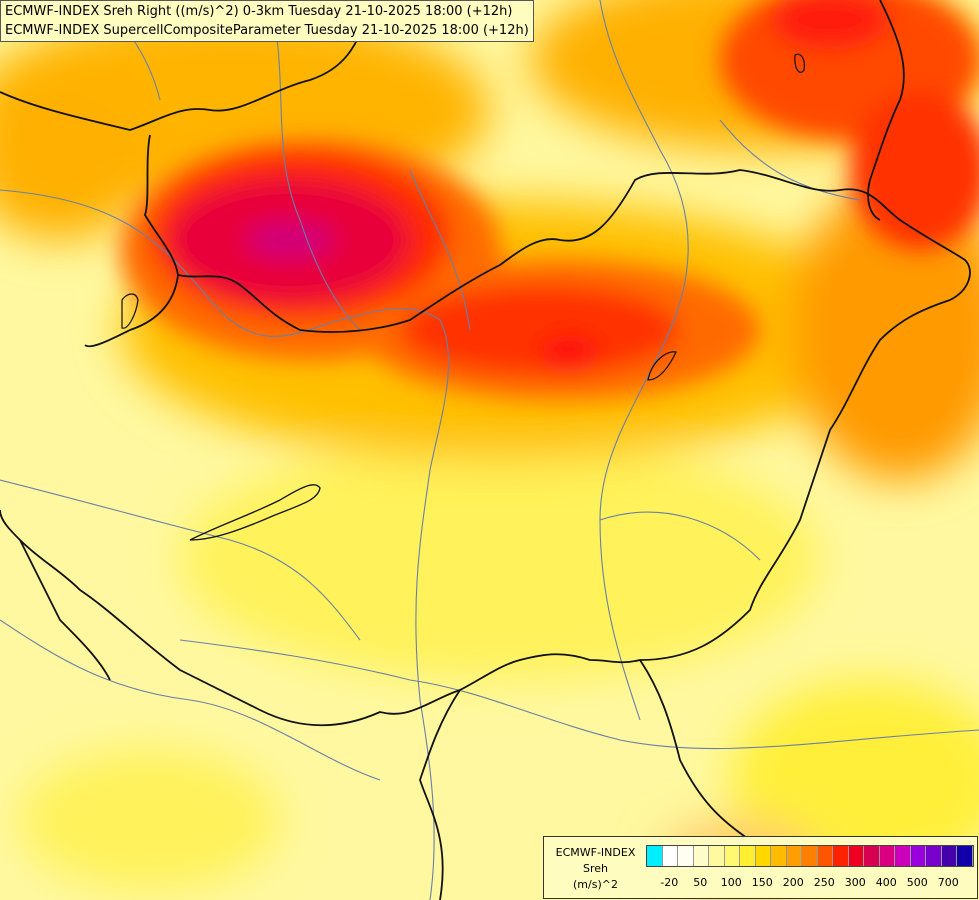 The height and width of the screenshot is (900, 979). Describe the element at coordinates (811, 883) in the screenshot. I see `legend-tick-labels: -20 50 100 150 200 250 300 400 500 700` at that location.